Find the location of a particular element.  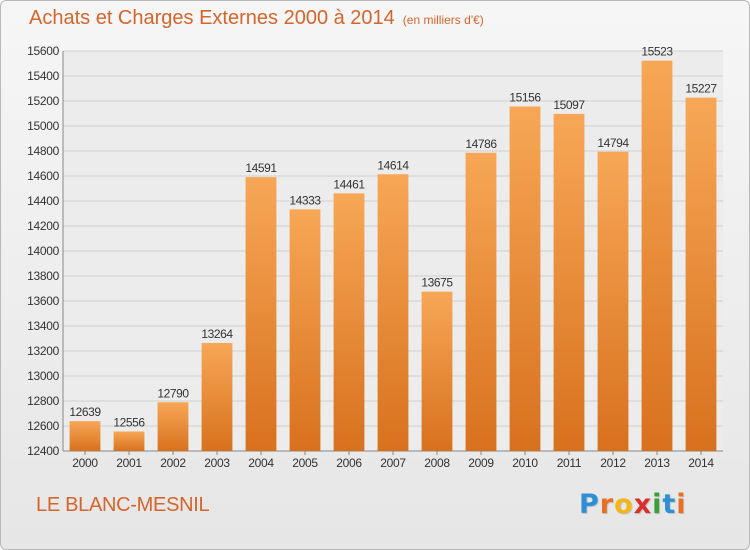

proxiti-logo: Proxiti is located at coordinates (633, 504).